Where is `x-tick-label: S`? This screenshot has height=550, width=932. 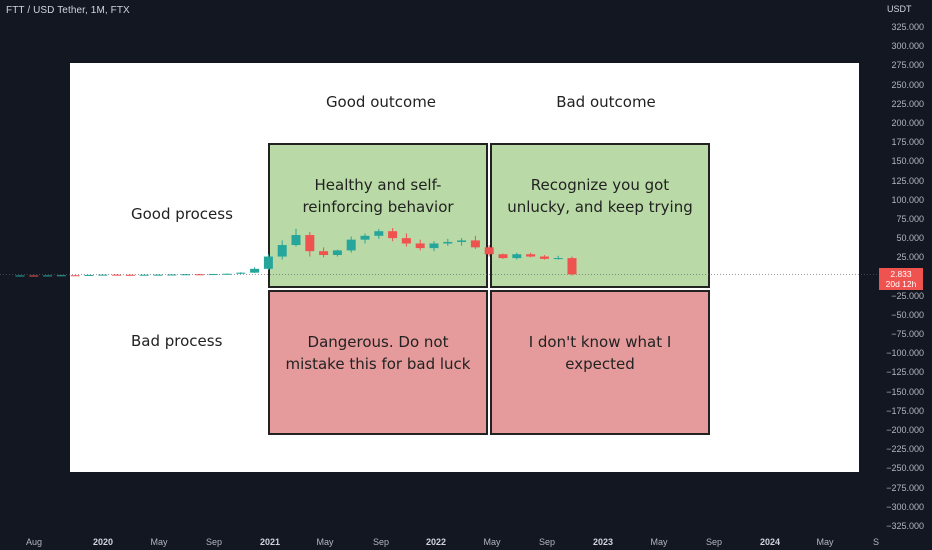
x-tick-label: S is located at coordinates (876, 542).